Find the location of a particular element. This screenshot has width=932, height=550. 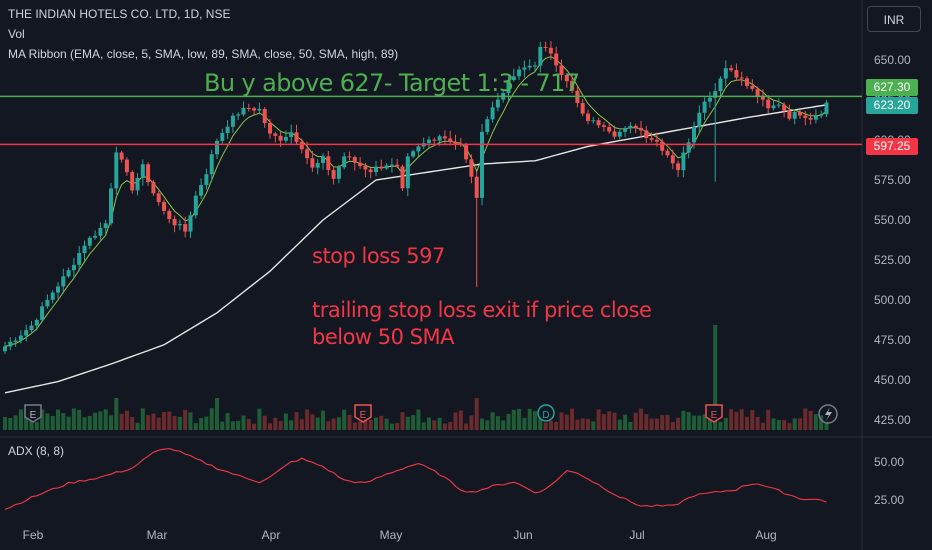

flash-bolt is located at coordinates (828, 414).